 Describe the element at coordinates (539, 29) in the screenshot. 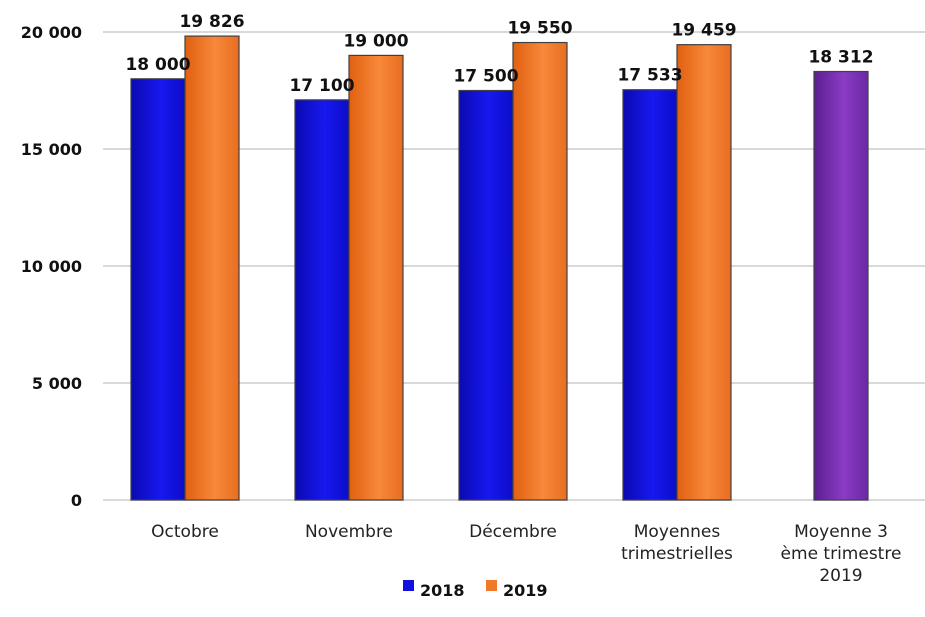

I see `data-label: 19 550` at that location.